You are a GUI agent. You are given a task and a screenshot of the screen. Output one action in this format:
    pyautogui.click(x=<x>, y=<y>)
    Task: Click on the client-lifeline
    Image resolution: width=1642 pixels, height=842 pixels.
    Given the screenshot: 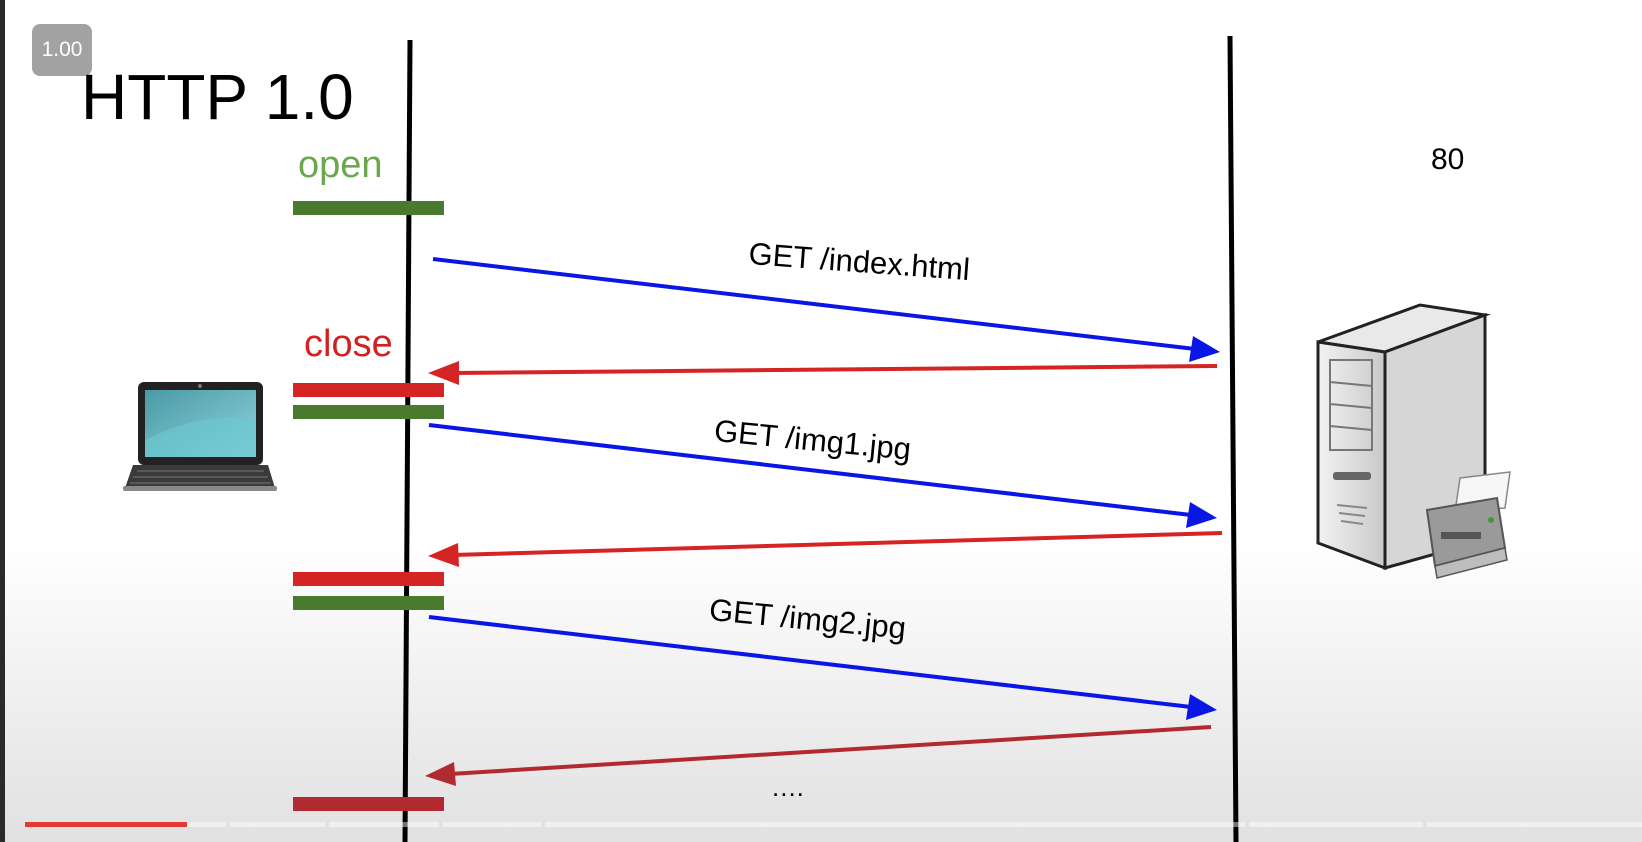 What is the action you would take?
    pyautogui.click(x=407, y=440)
    